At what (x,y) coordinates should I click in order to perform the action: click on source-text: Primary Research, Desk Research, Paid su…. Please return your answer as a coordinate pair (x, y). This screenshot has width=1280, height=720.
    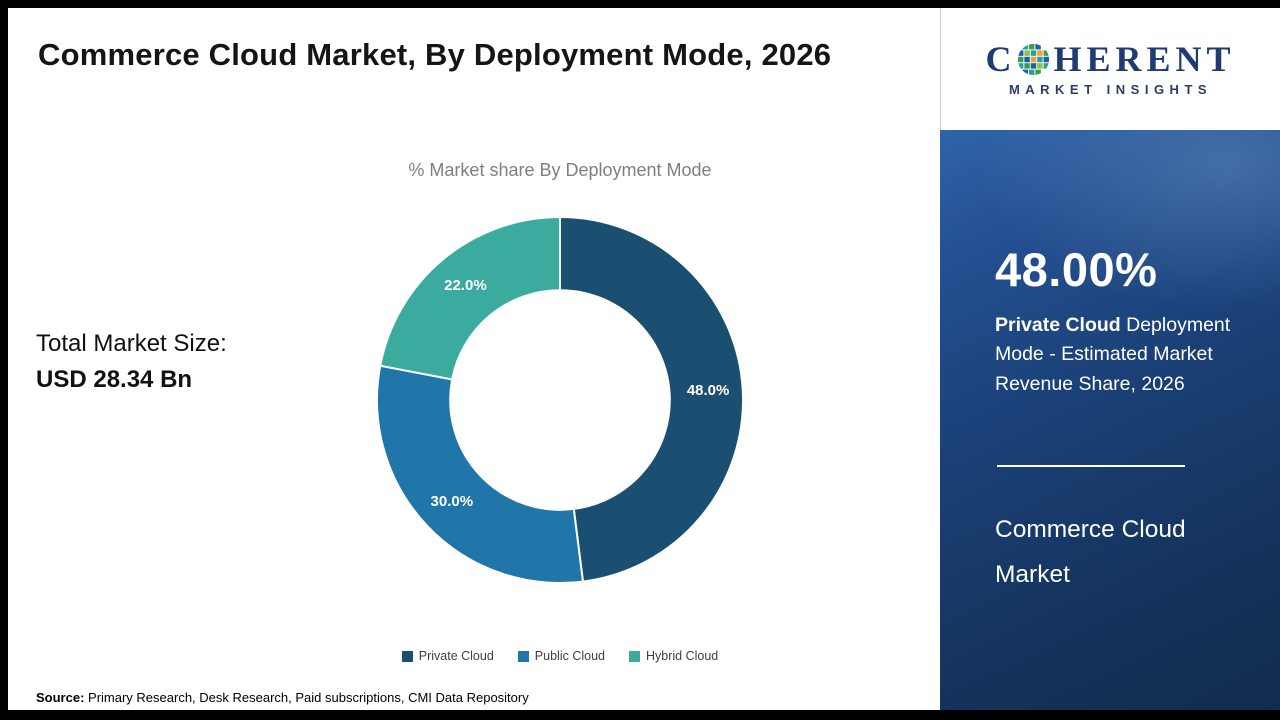
    Looking at the image, I should click on (306, 697).